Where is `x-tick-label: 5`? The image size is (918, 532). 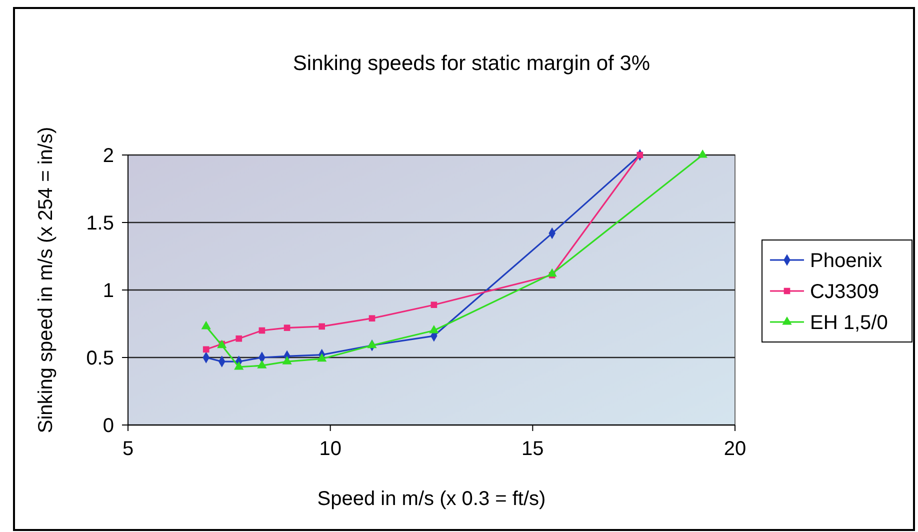
x-tick-label: 5 is located at coordinates (128, 449).